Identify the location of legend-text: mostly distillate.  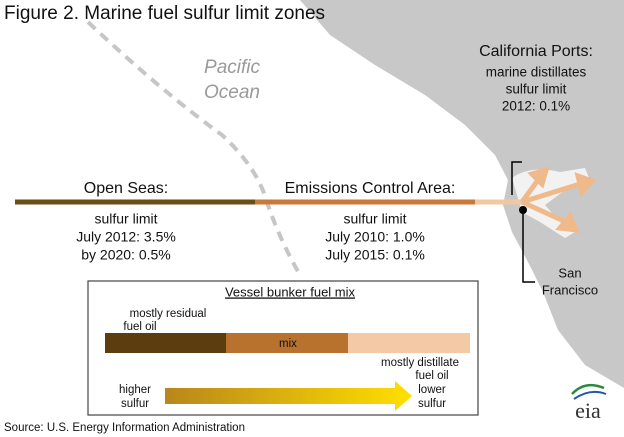
(420, 363).